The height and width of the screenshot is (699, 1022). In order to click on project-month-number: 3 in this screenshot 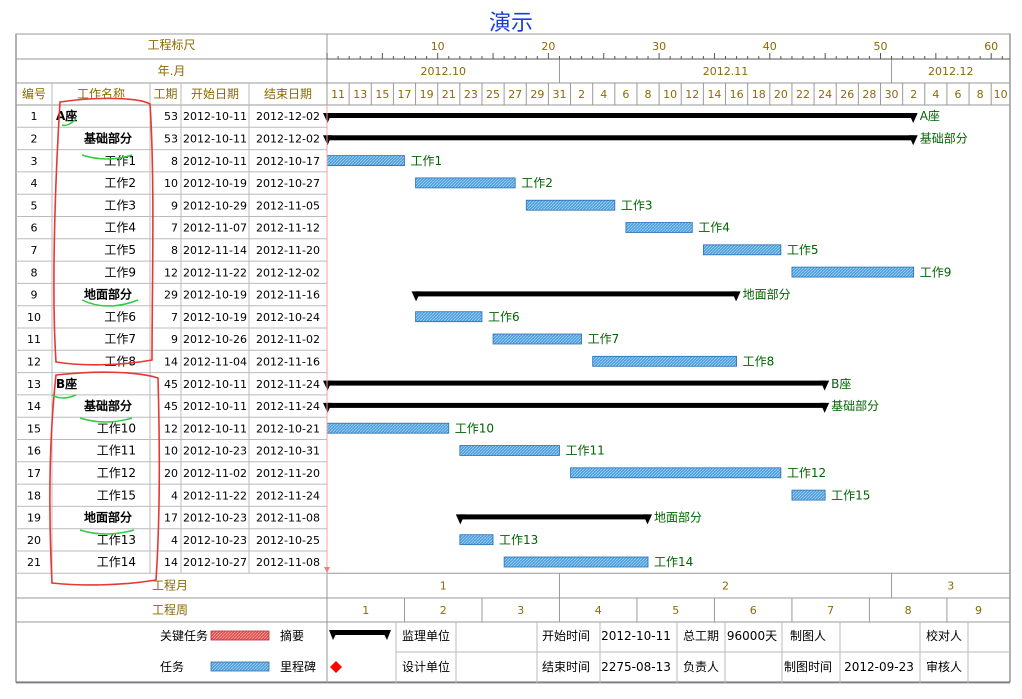, I will do `click(950, 585)`.